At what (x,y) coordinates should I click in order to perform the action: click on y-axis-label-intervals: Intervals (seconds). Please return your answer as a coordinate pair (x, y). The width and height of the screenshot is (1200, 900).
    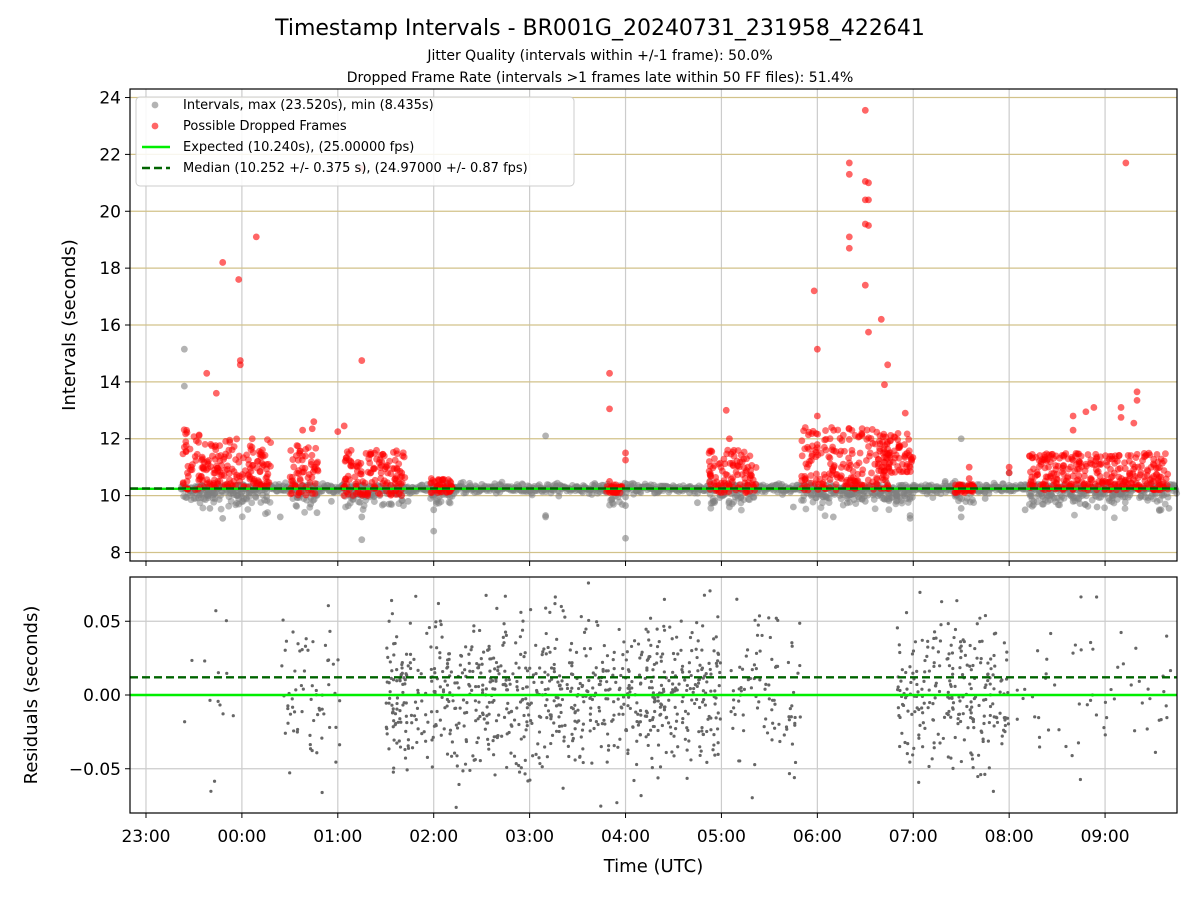
    Looking at the image, I should click on (69, 325).